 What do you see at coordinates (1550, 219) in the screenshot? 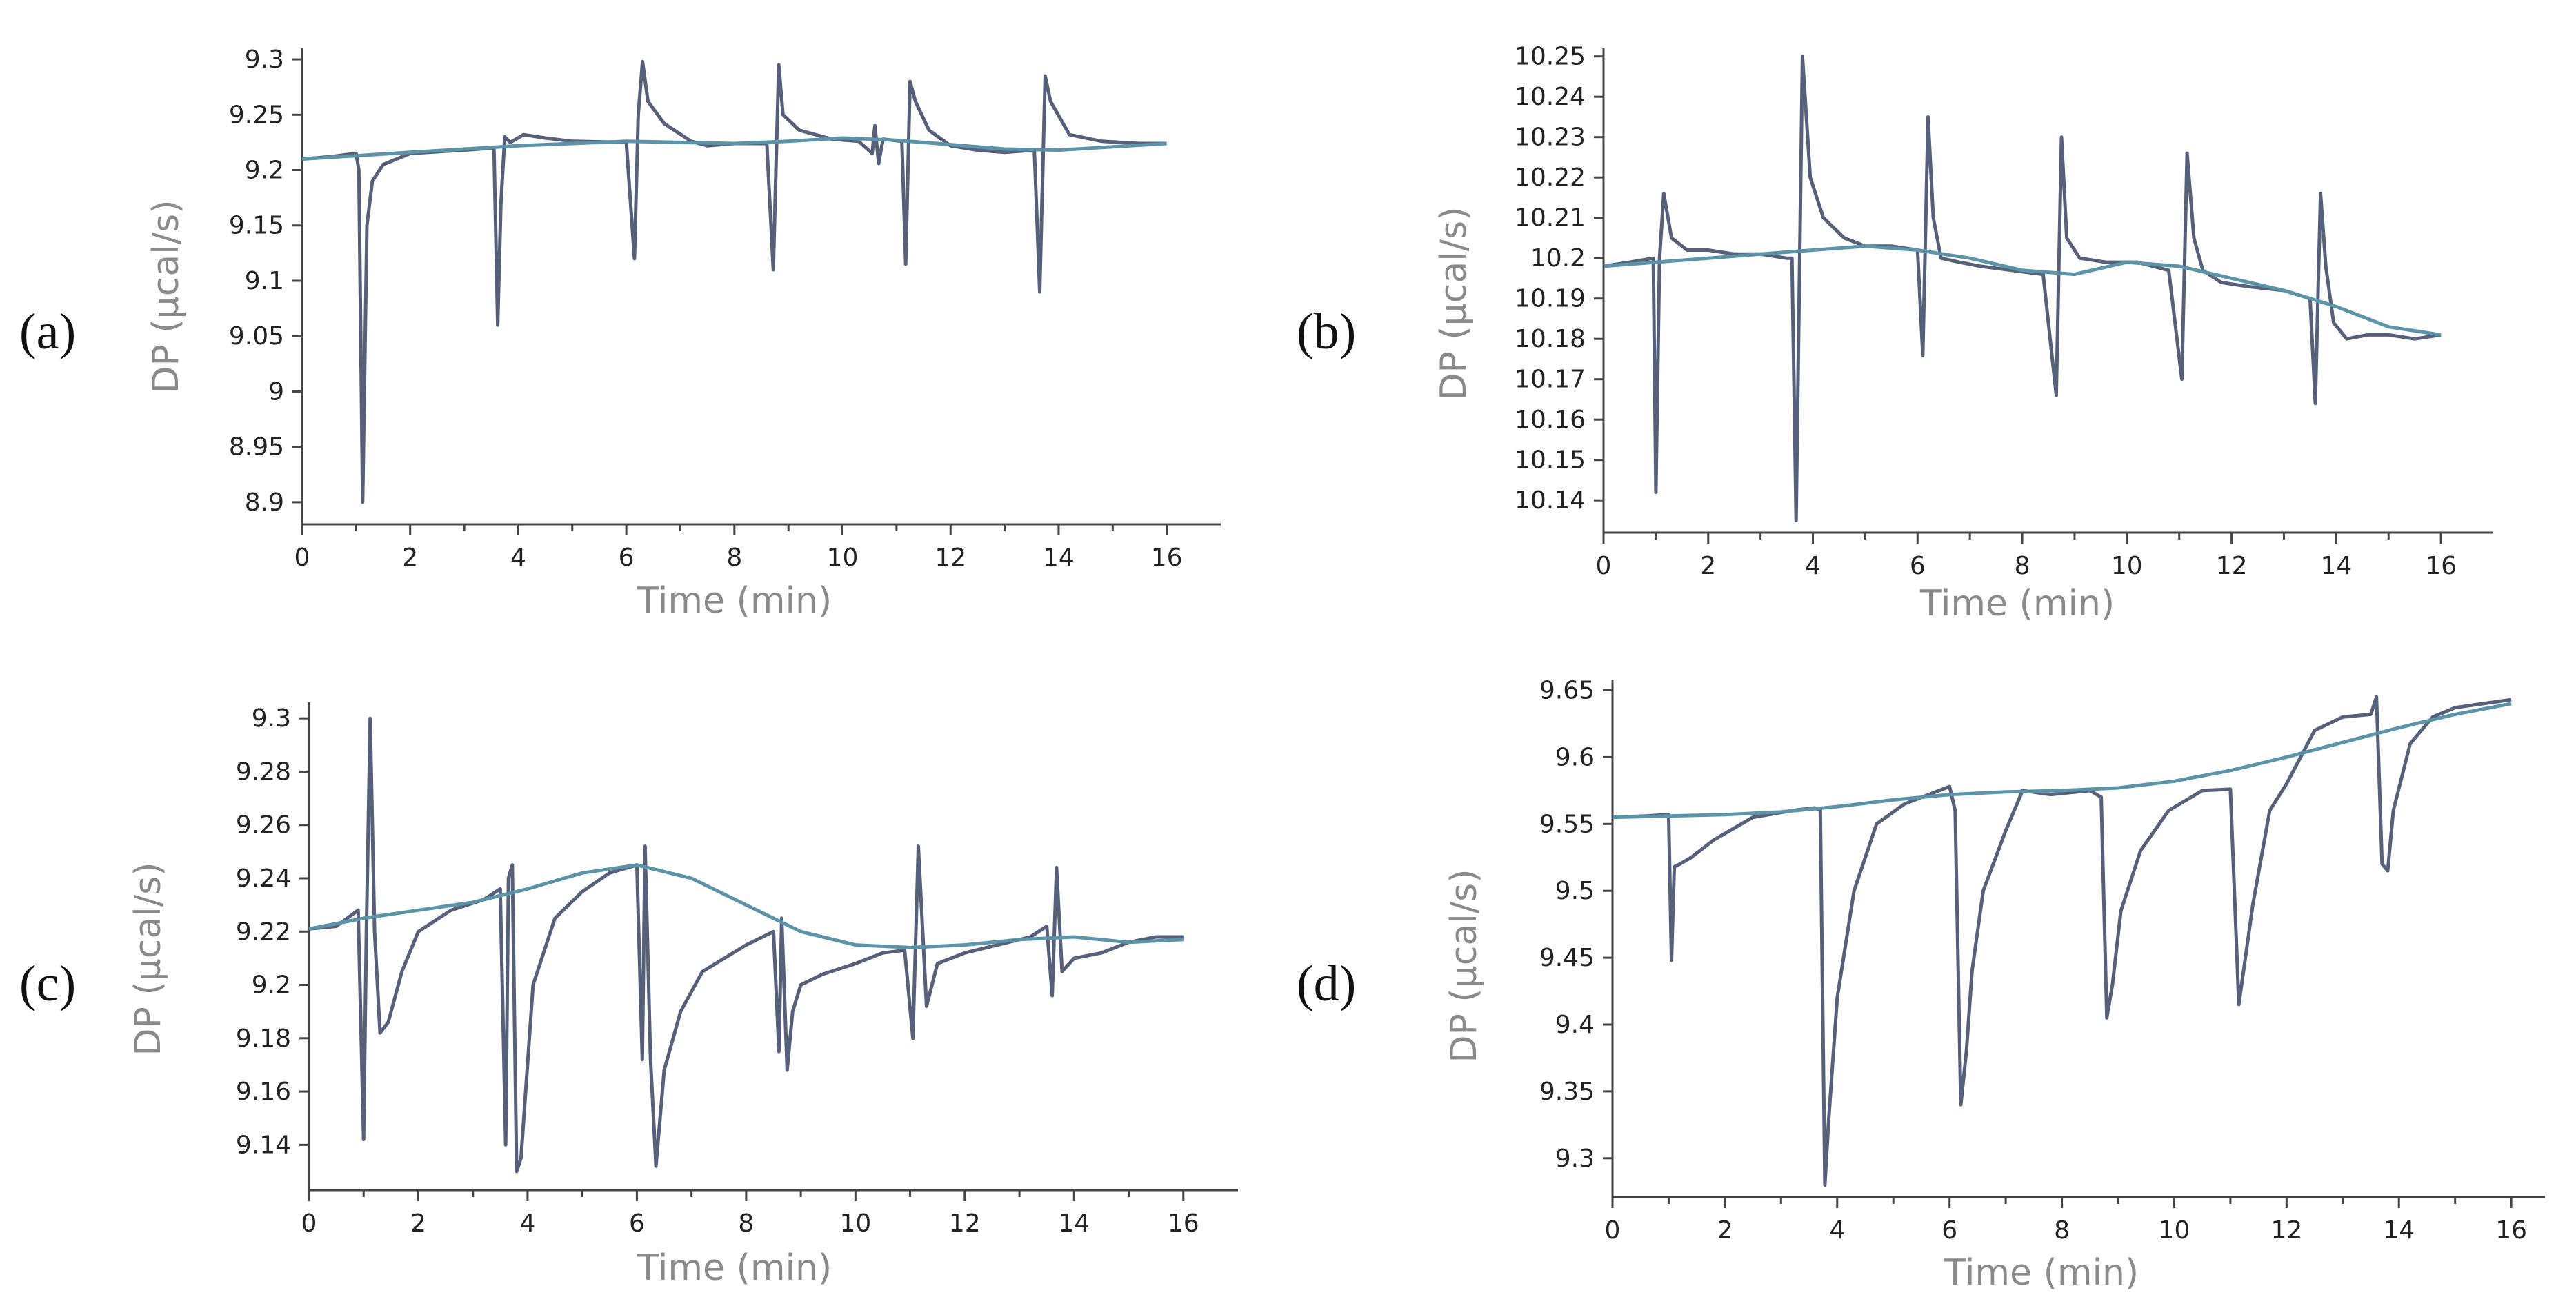
I see `y-tick-label: 10.21` at bounding box center [1550, 219].